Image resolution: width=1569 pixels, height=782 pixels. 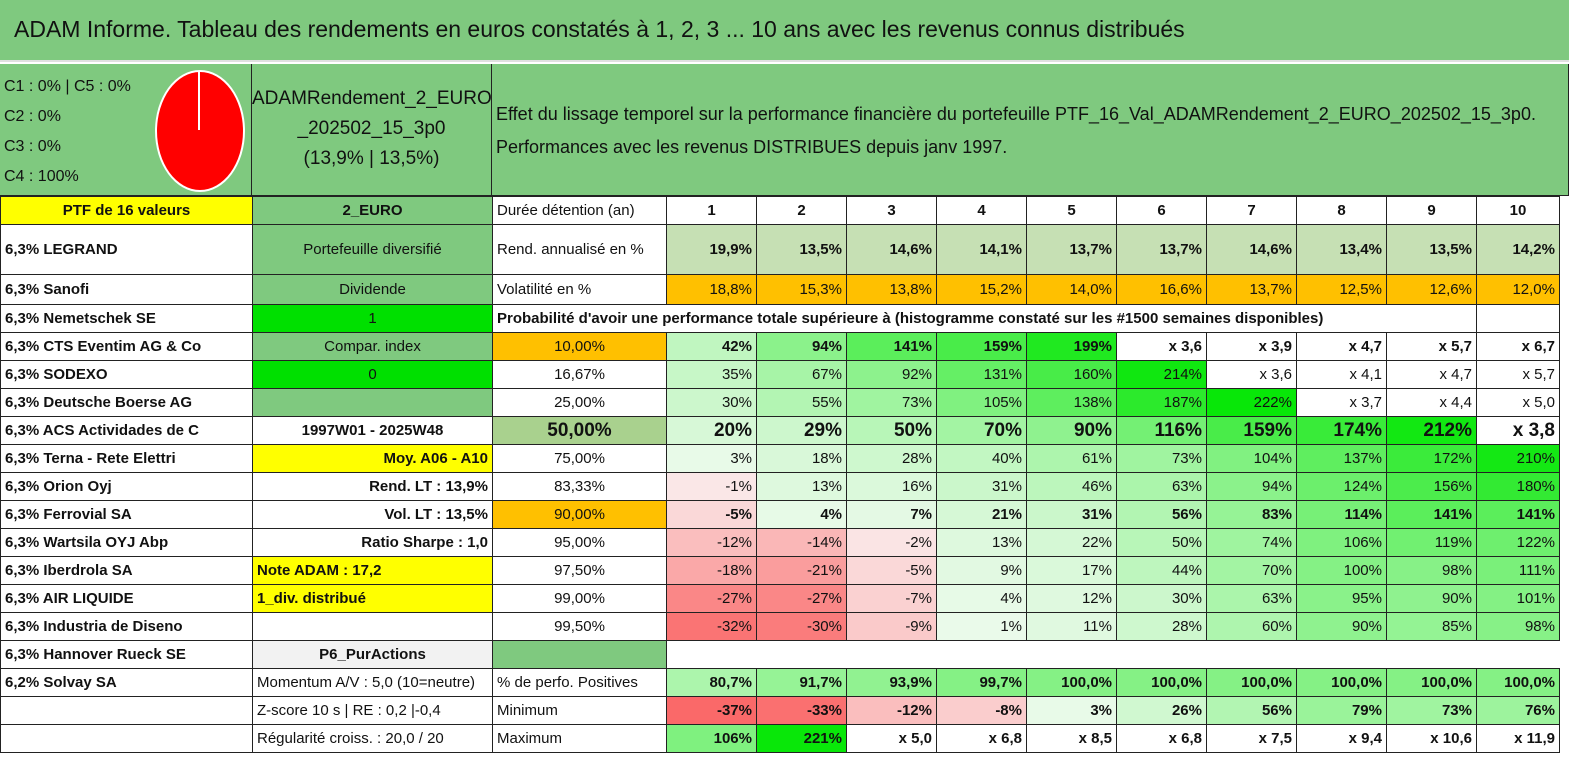 What do you see at coordinates (801, 374) in the screenshot?
I see `probability-value: 67%` at bounding box center [801, 374].